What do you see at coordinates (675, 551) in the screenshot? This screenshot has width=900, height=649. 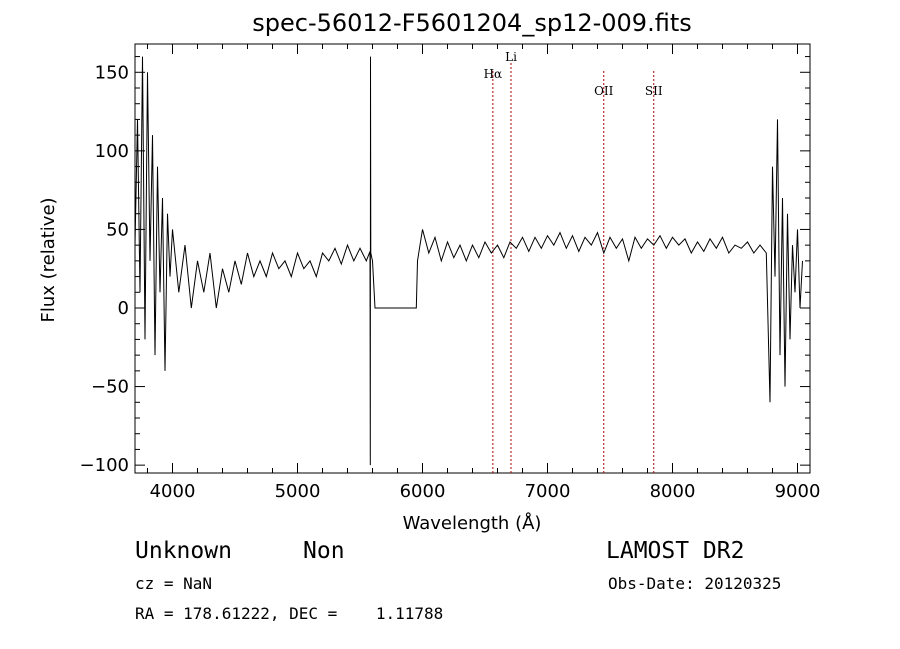 I see `survey-name: LAMOST DR2` at bounding box center [675, 551].